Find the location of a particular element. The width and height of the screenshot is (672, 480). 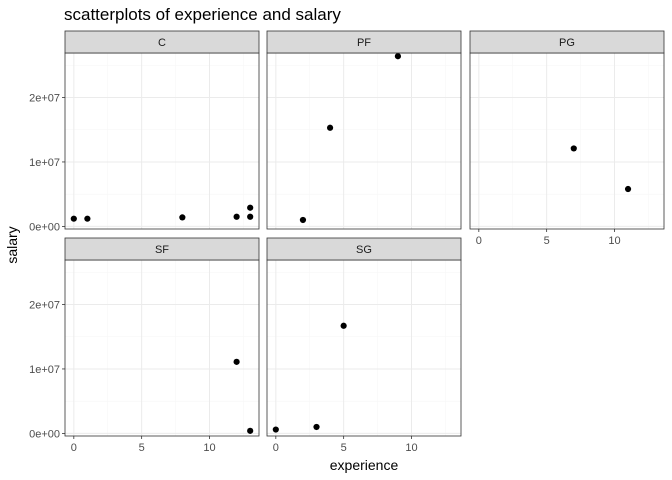

facet-panel-sg: SG 0 5 10 is located at coordinates (364, 345).